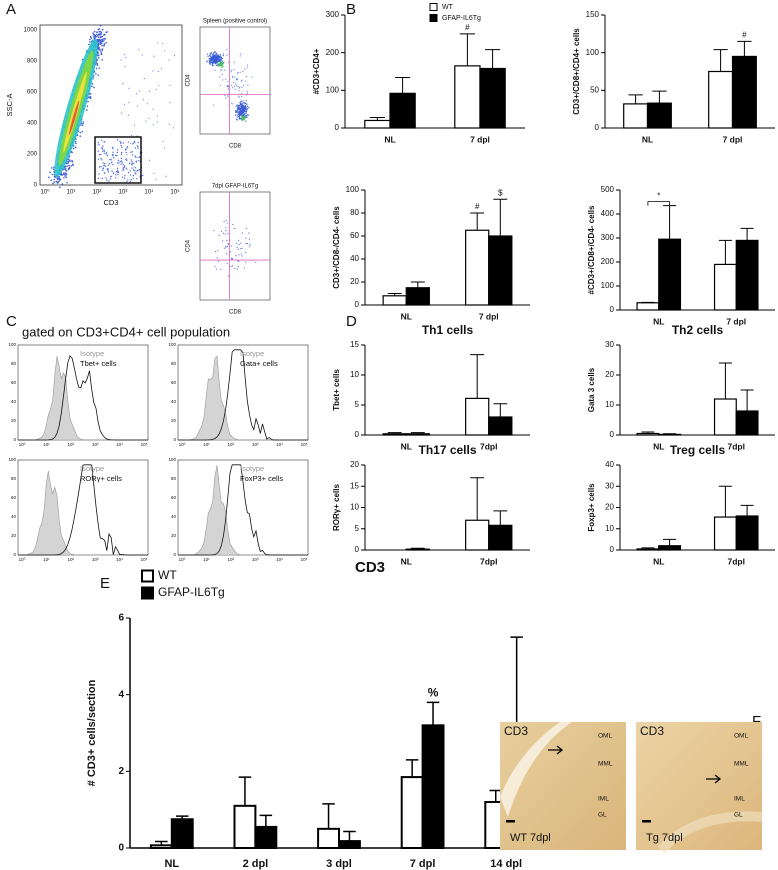  What do you see at coordinates (333, 14) in the screenshot?
I see `y-tick-label: 300` at bounding box center [333, 14].